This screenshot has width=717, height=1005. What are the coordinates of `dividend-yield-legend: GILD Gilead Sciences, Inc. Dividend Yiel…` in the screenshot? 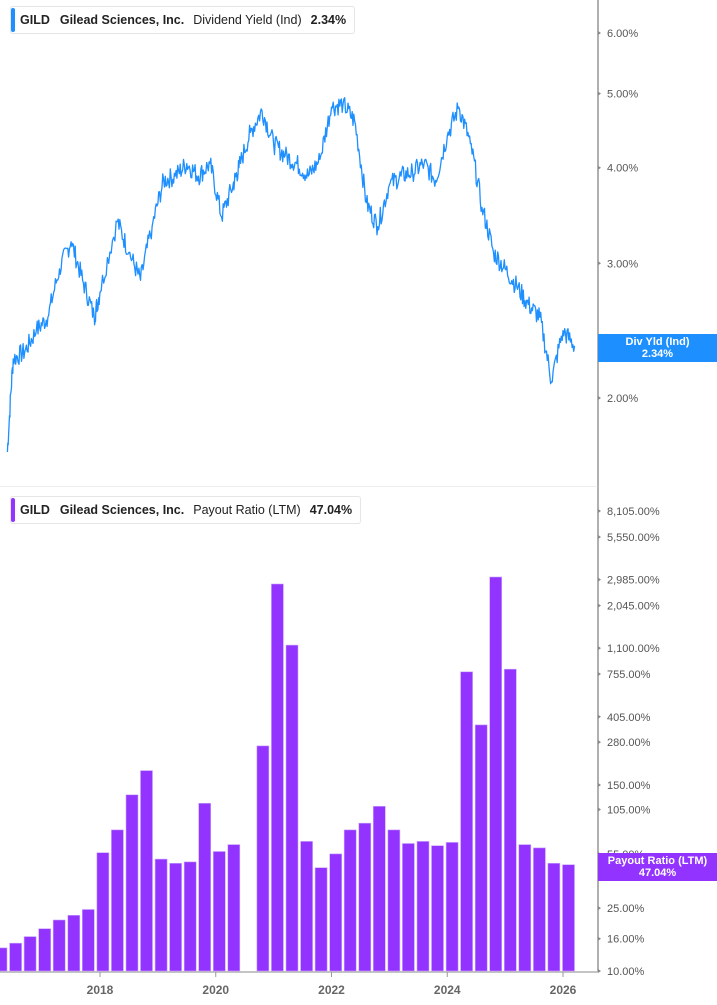 It's located at (183, 20).